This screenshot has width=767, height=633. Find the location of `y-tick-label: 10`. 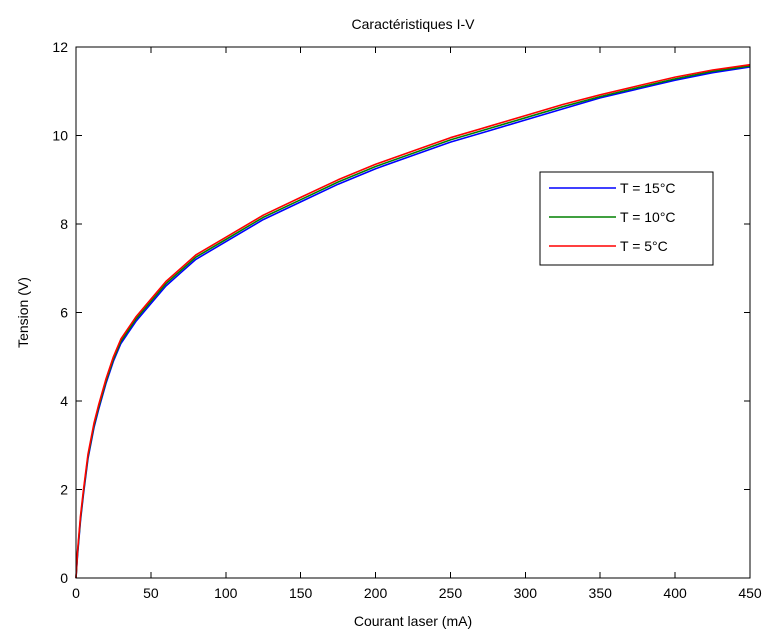

y-tick-label: 10 is located at coordinates (60, 136).